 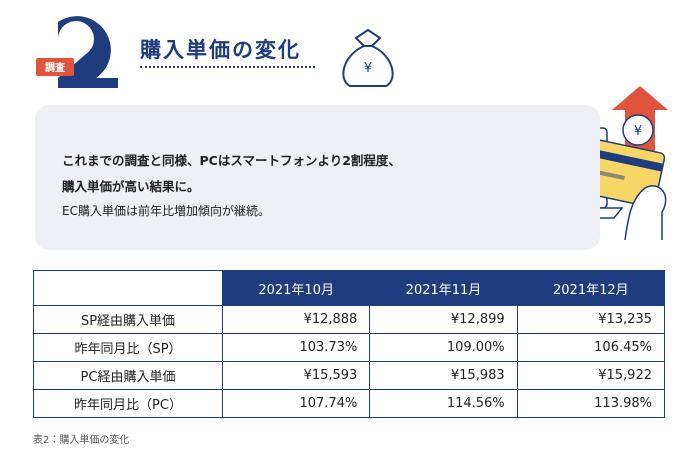 I want to click on money-bag-icon: ¥, so click(x=368, y=57).